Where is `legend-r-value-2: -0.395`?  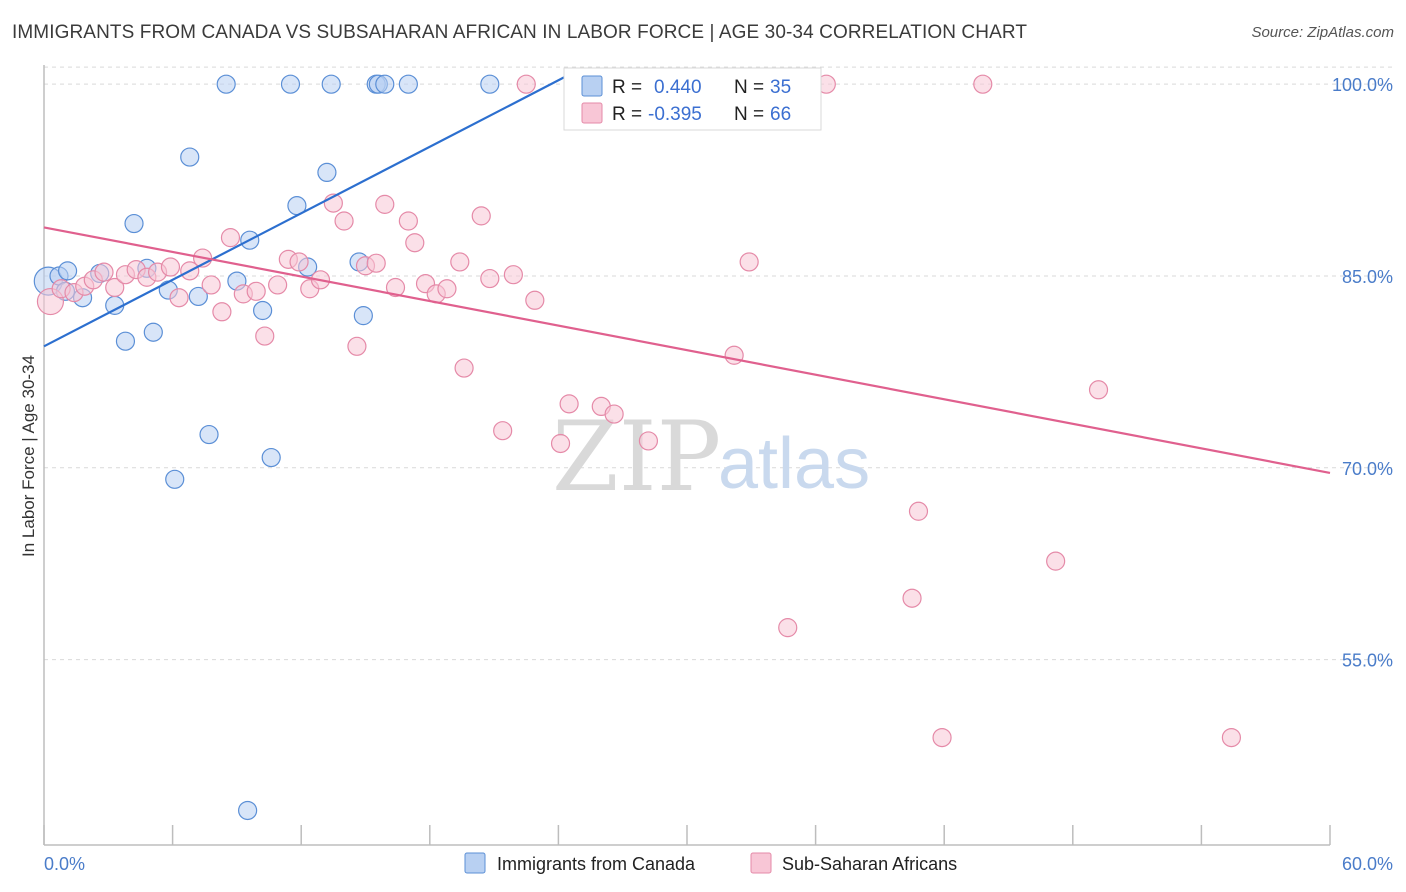 legend-r-value-2: -0.395 is located at coordinates (675, 114).